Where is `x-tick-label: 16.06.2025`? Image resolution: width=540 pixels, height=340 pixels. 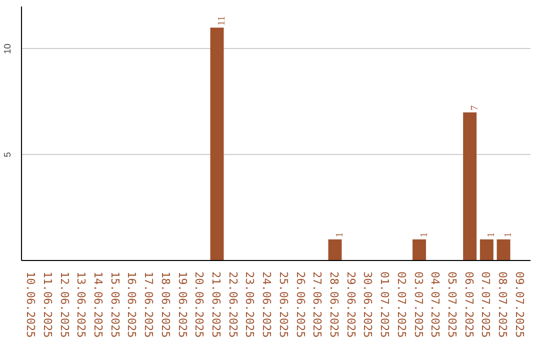 x-tick-label: 16.06.2025 is located at coordinates (131, 305).